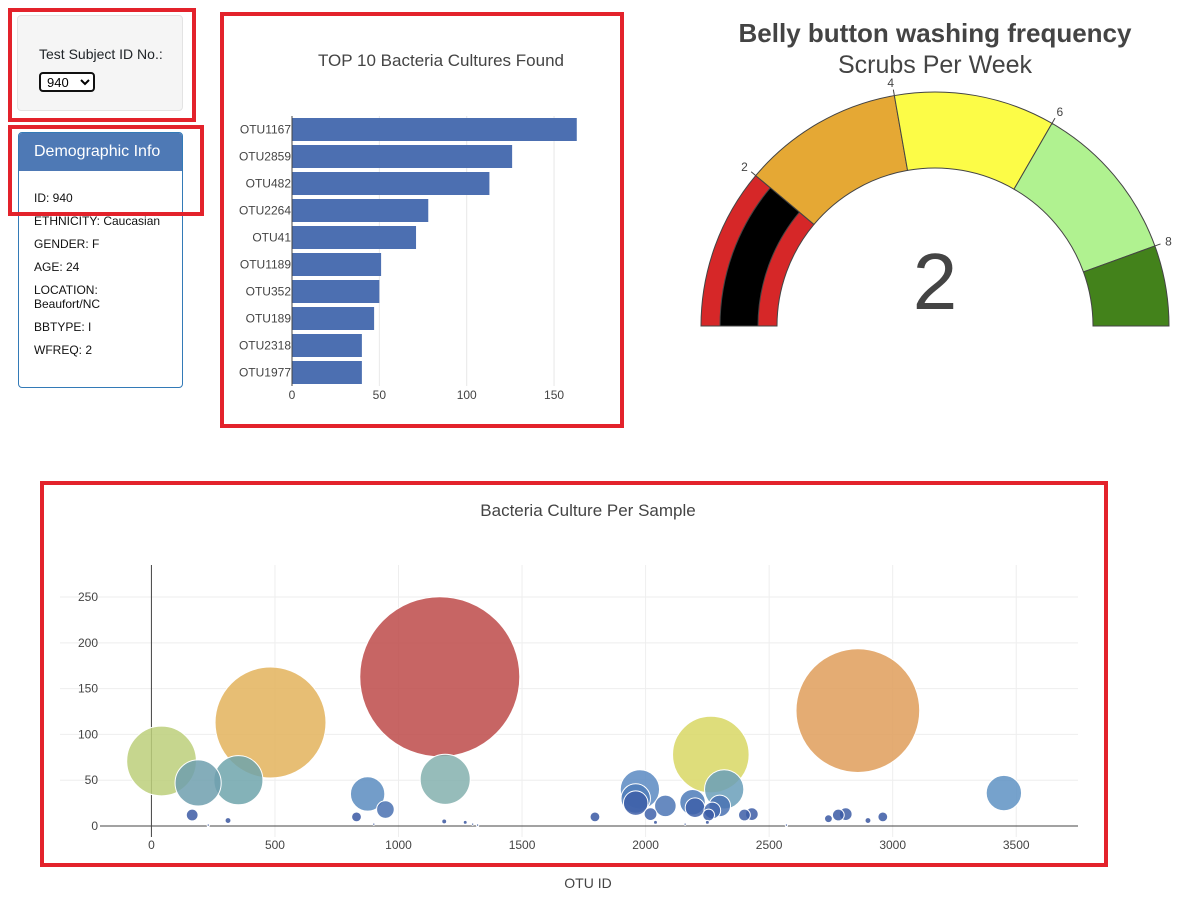 The image size is (1197, 900). Describe the element at coordinates (269, 184) in the screenshot. I see `bar-category-label: OTU482` at that location.